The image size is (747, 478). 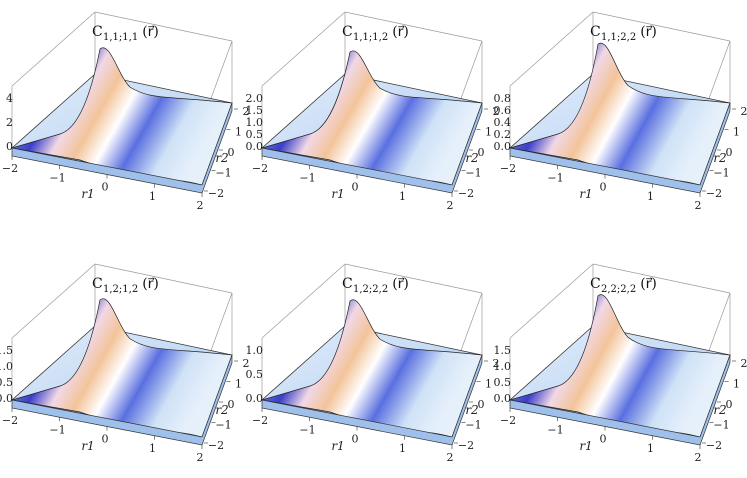 I want to click on panel-title: C 1,2;1,2 (r⃗), so click(x=125, y=285).